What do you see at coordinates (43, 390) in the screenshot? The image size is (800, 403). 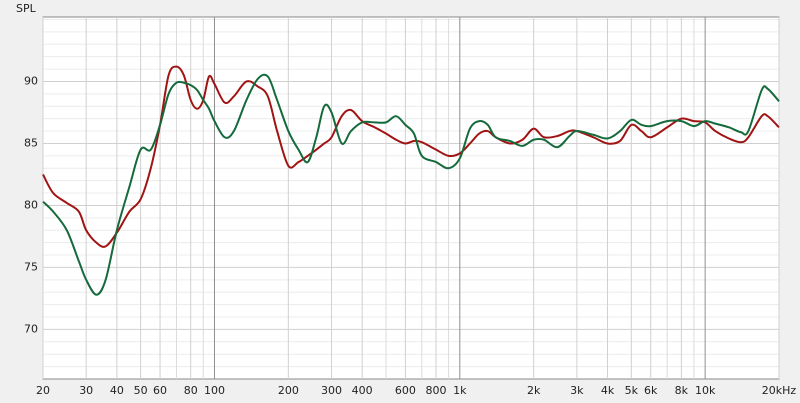 I see `x-tick-label: 20` at bounding box center [43, 390].